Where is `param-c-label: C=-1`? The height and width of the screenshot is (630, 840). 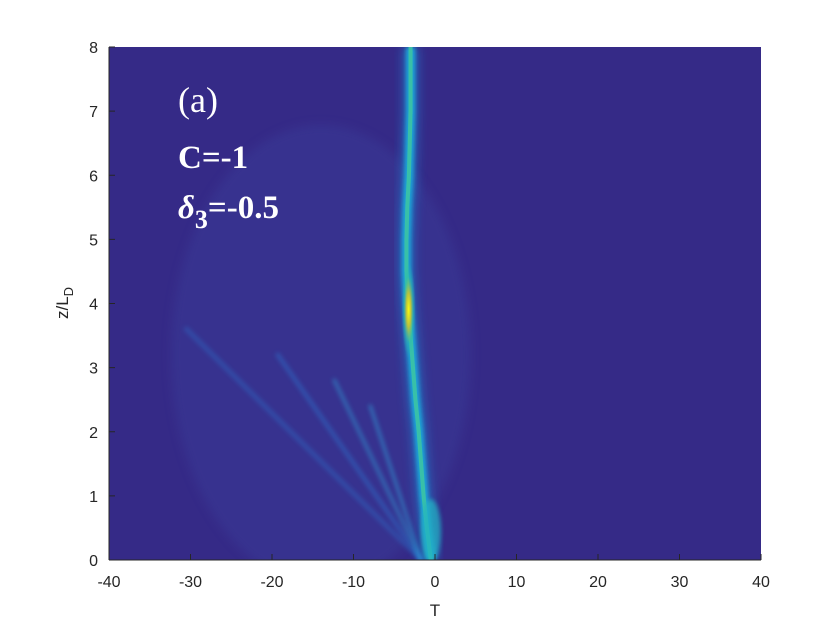 param-c-label: C=-1 is located at coordinates (213, 158).